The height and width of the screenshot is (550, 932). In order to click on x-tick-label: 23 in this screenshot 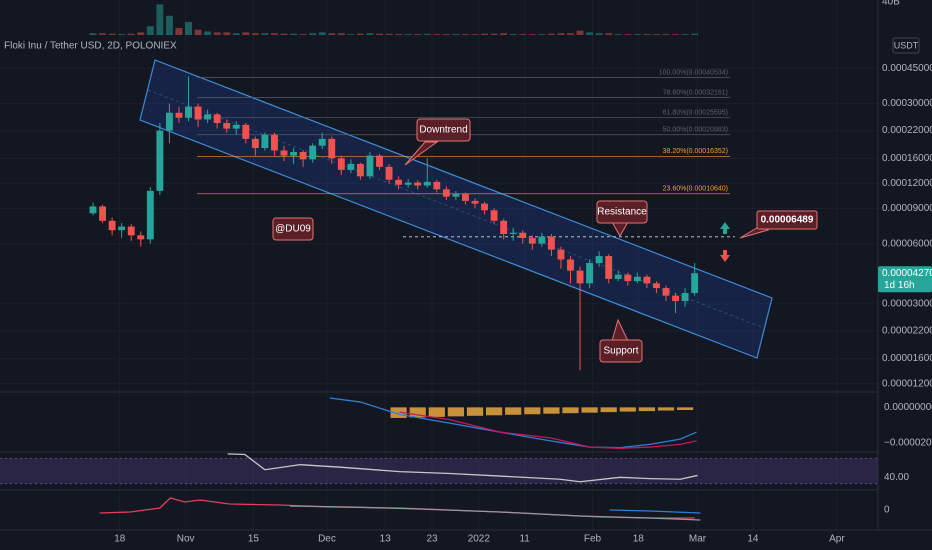, I will do `click(432, 539)`.